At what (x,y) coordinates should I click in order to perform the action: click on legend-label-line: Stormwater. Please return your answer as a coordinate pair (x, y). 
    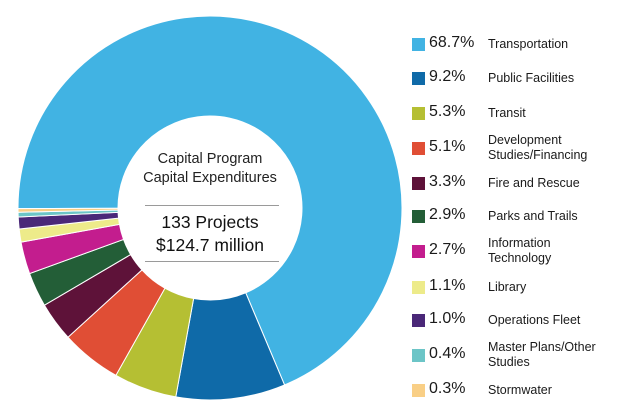
    Looking at the image, I should click on (520, 390).